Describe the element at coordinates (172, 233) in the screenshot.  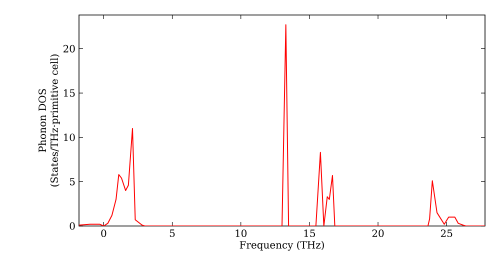
I see `x-tick-label: 5` at that location.